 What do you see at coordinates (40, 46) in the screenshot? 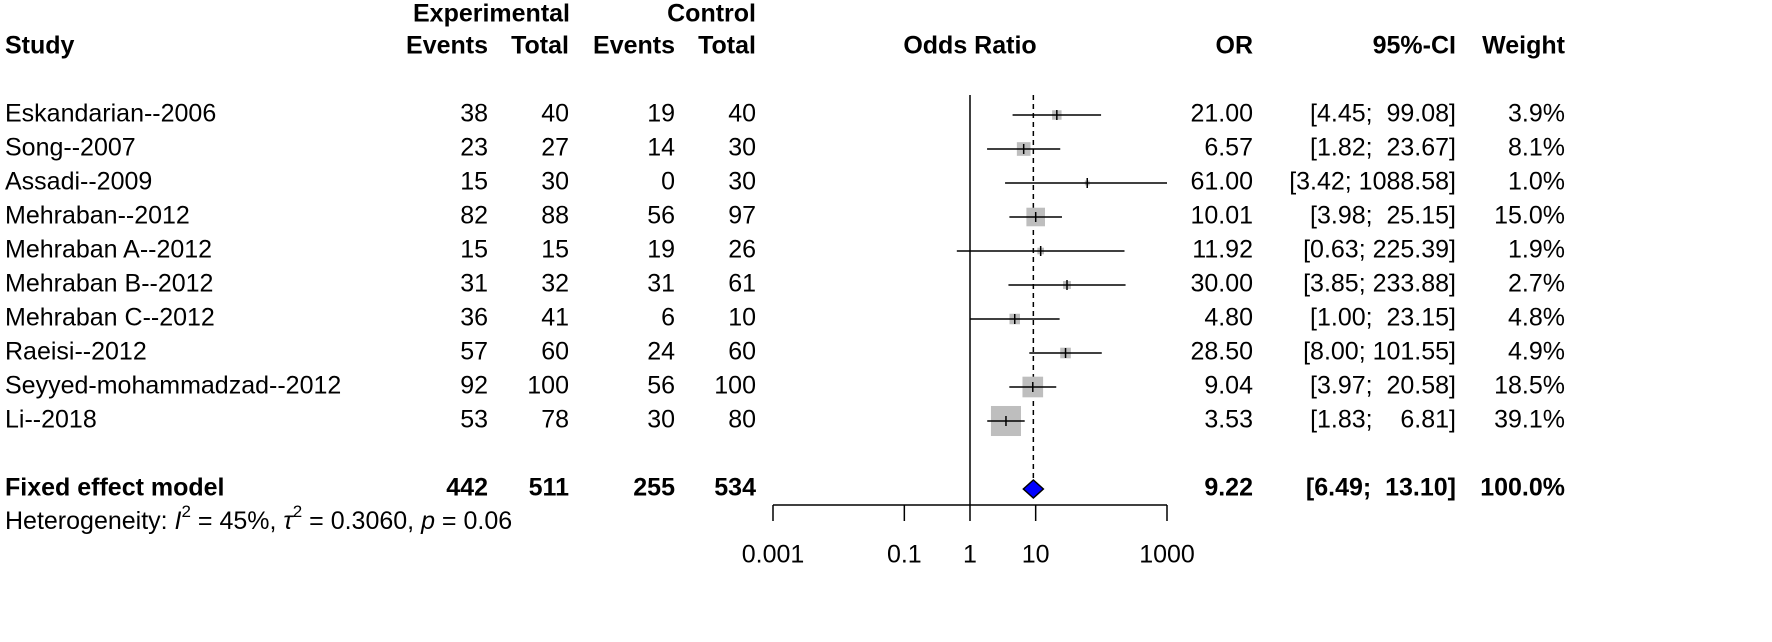
I see `header: Study` at bounding box center [40, 46].